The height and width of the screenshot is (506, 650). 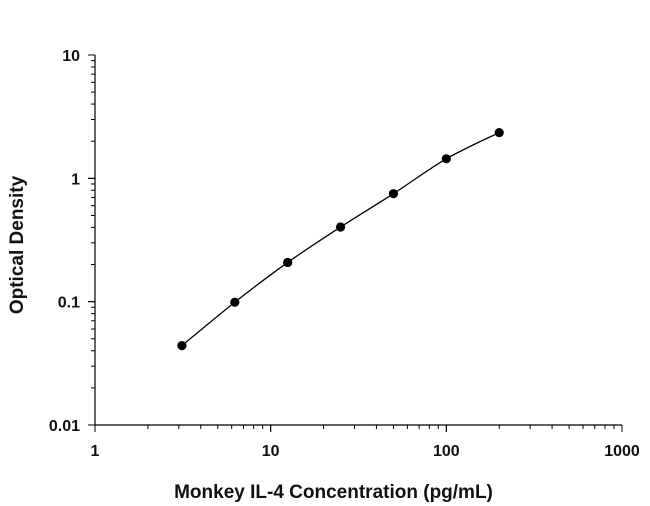 I want to click on y-tick-label: 10, so click(x=71, y=56).